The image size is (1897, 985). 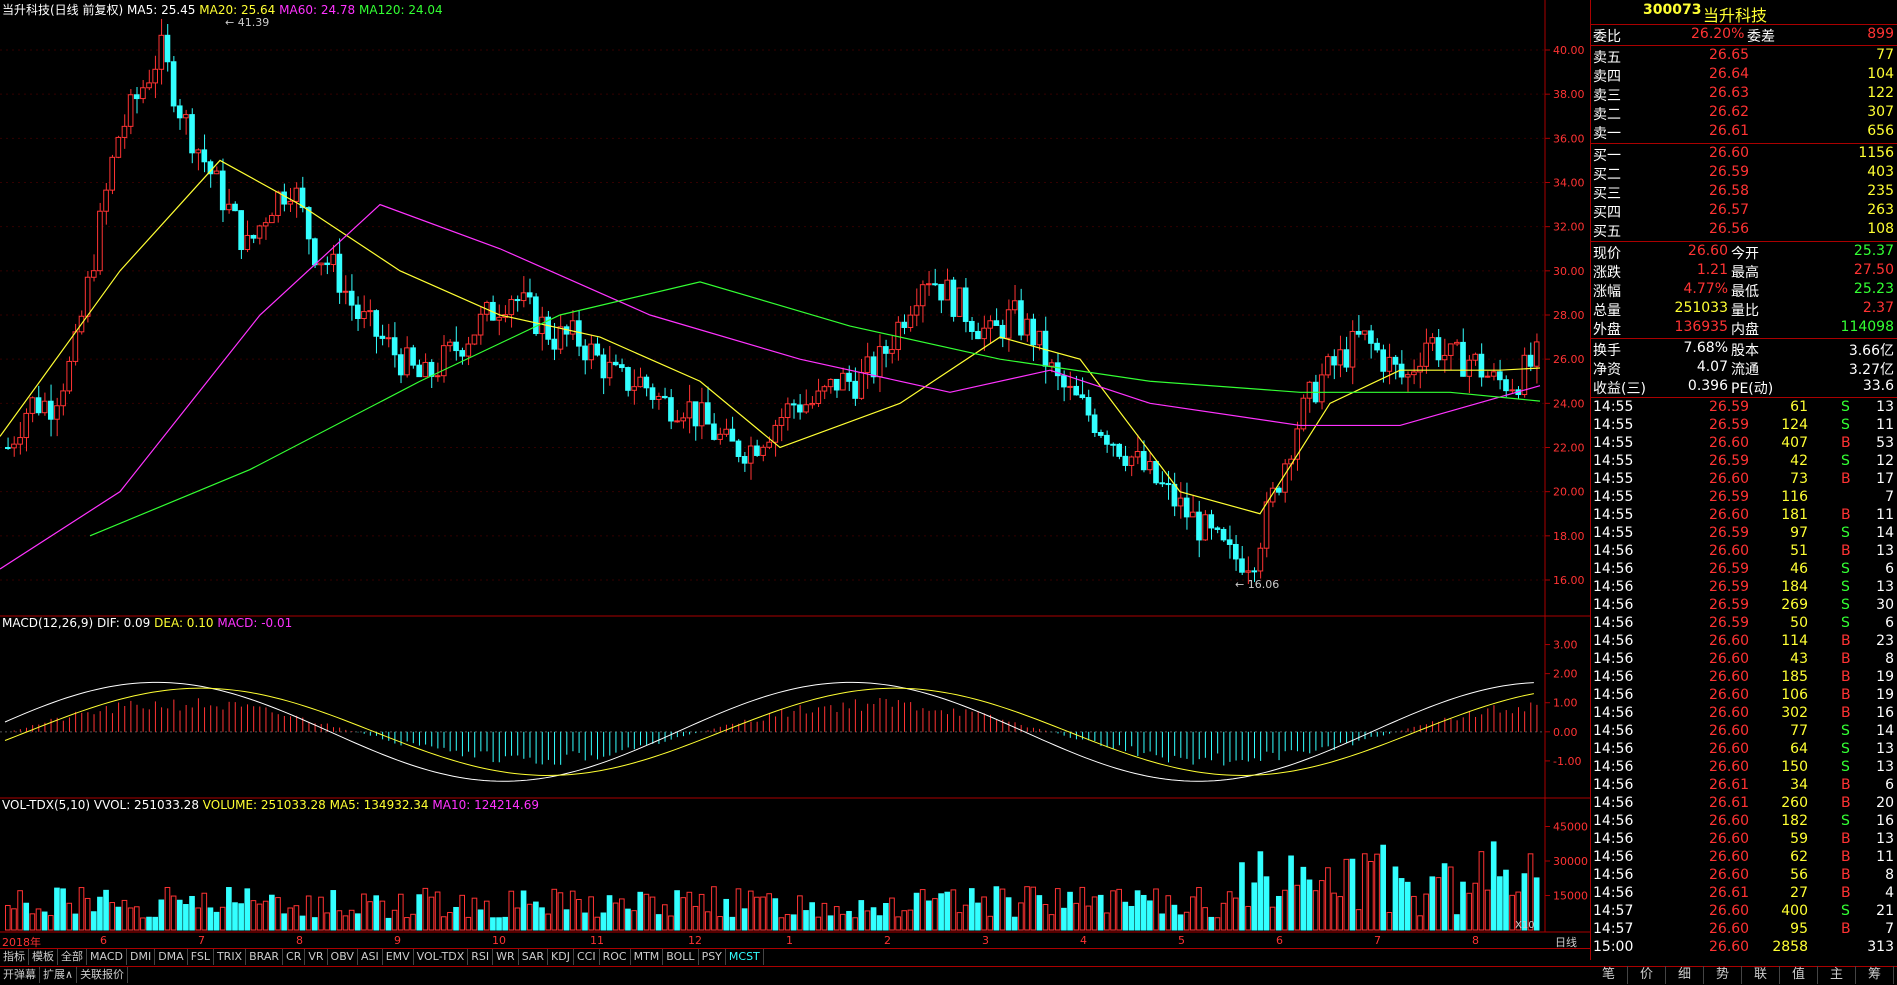 What do you see at coordinates (141, 957) in the screenshot?
I see `indicator-tab: DMI` at bounding box center [141, 957].